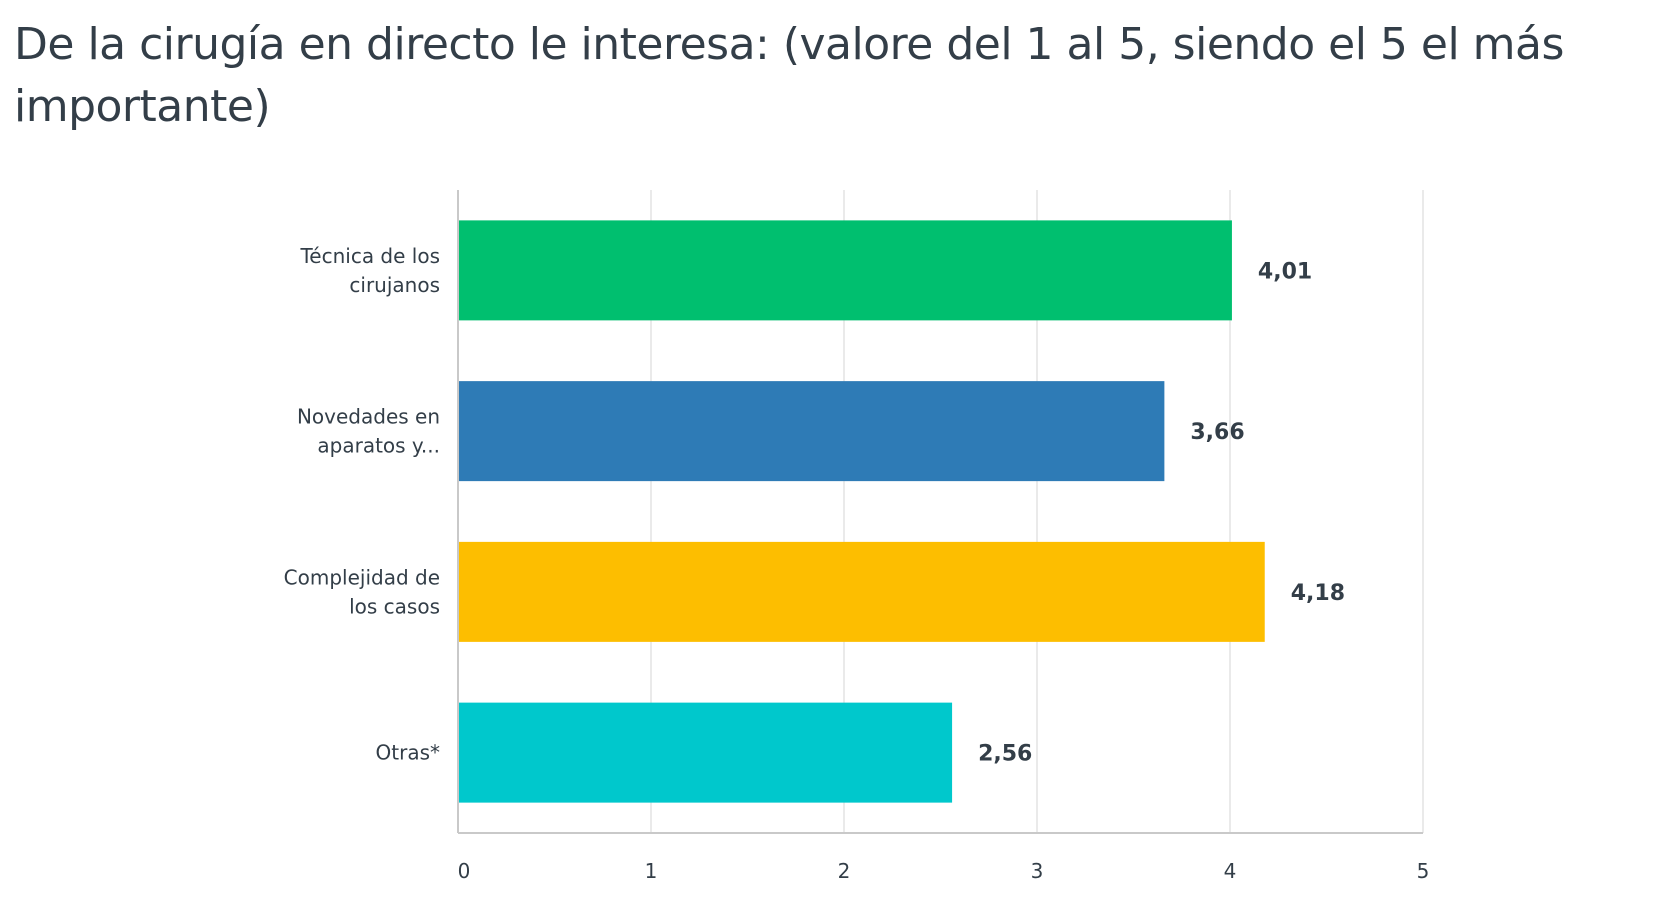  I want to click on category-label-2-line-1: Novedades en, so click(368, 417).